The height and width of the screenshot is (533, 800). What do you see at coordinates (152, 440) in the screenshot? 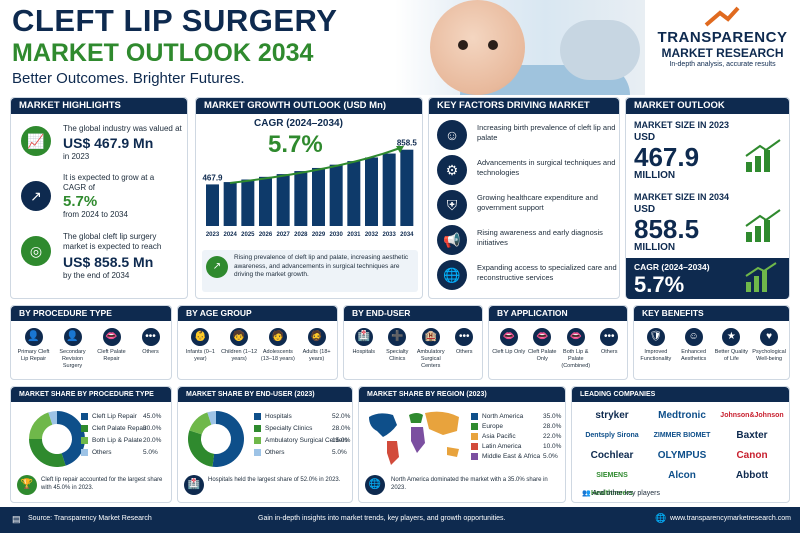
I see `legend-value: 20.0%` at bounding box center [152, 440].